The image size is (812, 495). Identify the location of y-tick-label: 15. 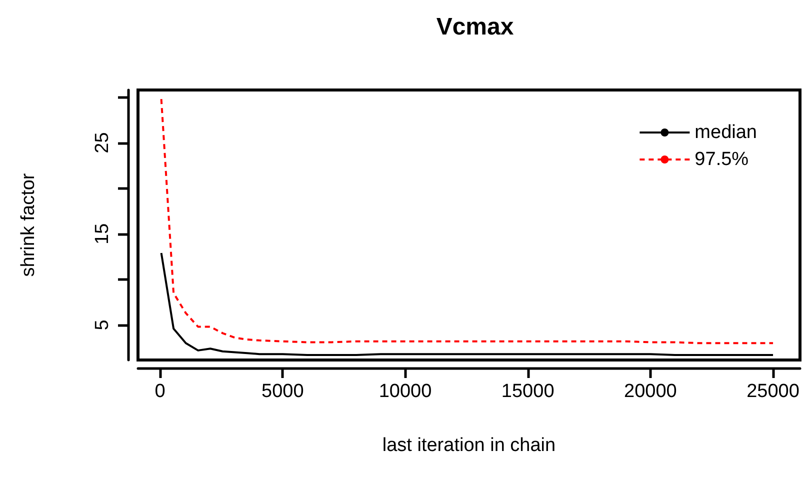
(102, 233).